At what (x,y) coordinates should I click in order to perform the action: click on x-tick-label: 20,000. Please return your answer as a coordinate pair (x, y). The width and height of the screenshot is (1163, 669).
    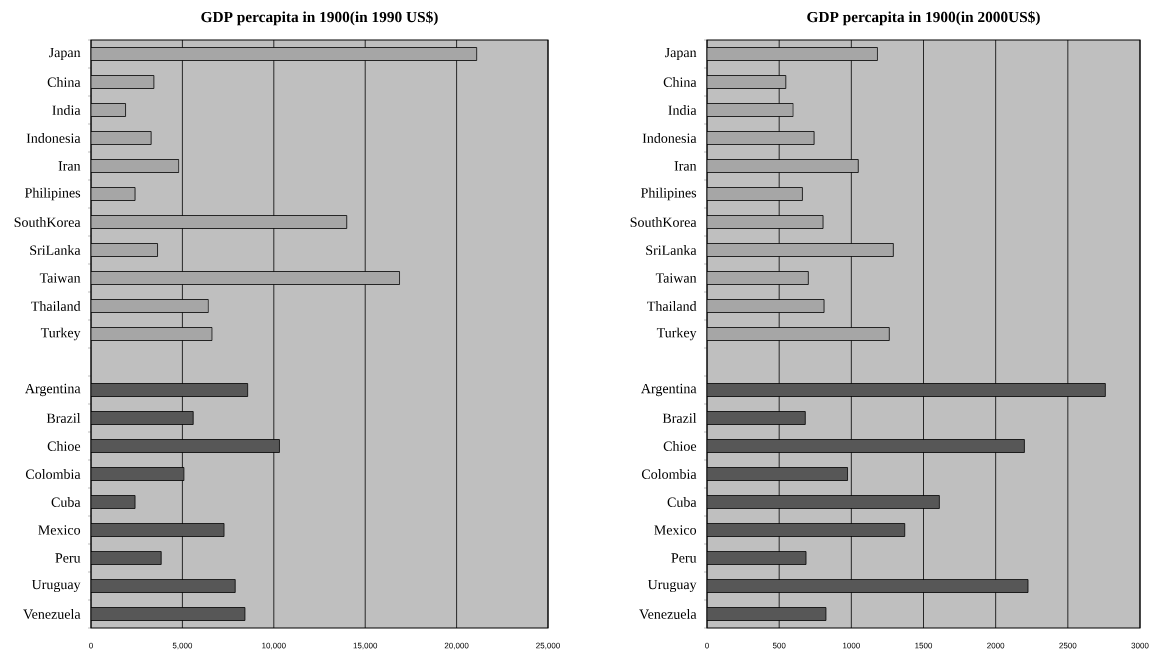
    Looking at the image, I should click on (456, 646).